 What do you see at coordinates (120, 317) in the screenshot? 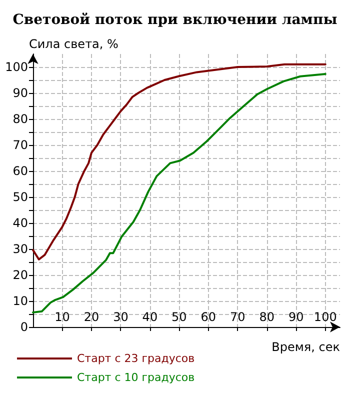
I see `x-tick-label: 30` at bounding box center [120, 317].